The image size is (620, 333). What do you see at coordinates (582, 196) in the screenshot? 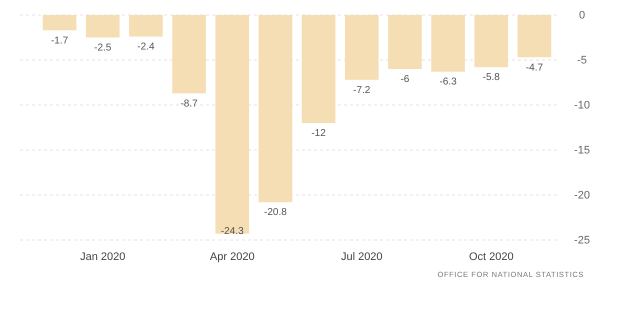
I see `y-tick-label: -20` at bounding box center [582, 196].